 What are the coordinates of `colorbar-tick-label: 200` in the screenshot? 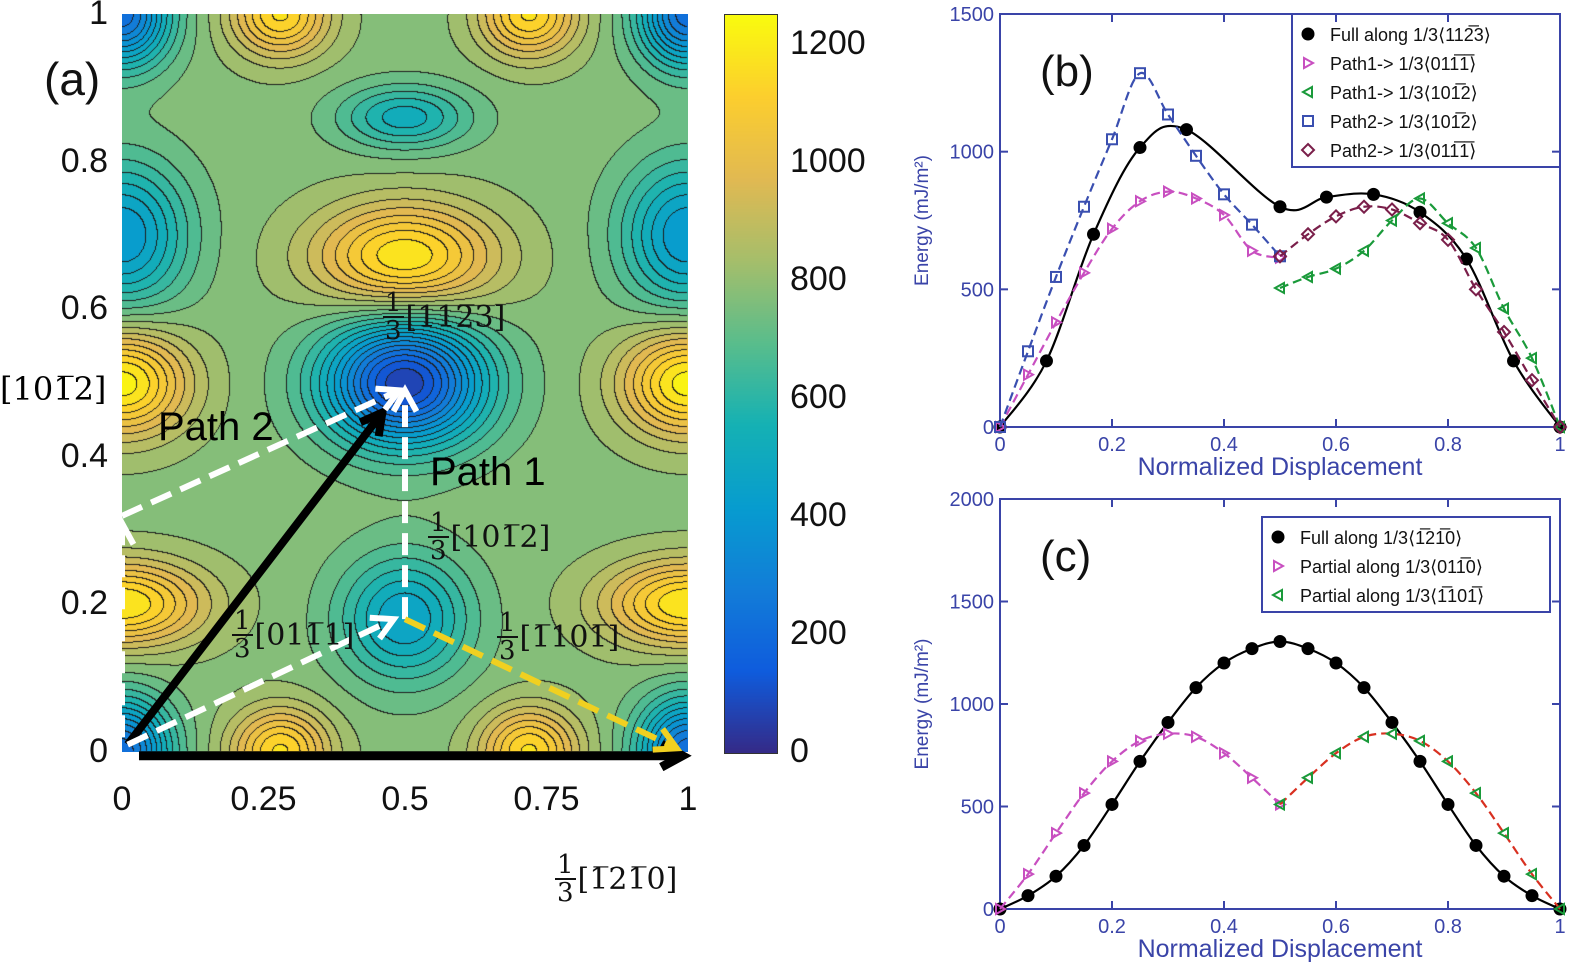 It's located at (818, 632).